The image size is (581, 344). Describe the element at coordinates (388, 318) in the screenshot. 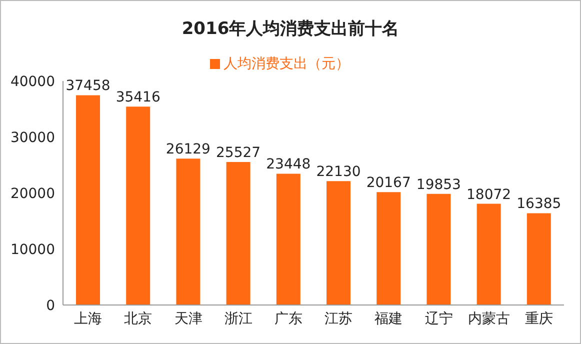

I see `x-tick-label: 福建` at that location.